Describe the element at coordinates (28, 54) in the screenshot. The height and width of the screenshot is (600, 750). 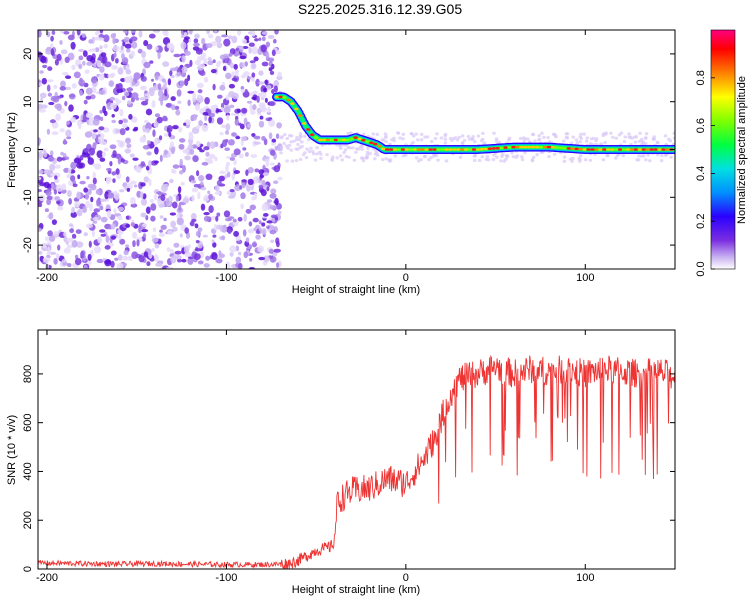
I see `y-tick-label: 20` at that location.